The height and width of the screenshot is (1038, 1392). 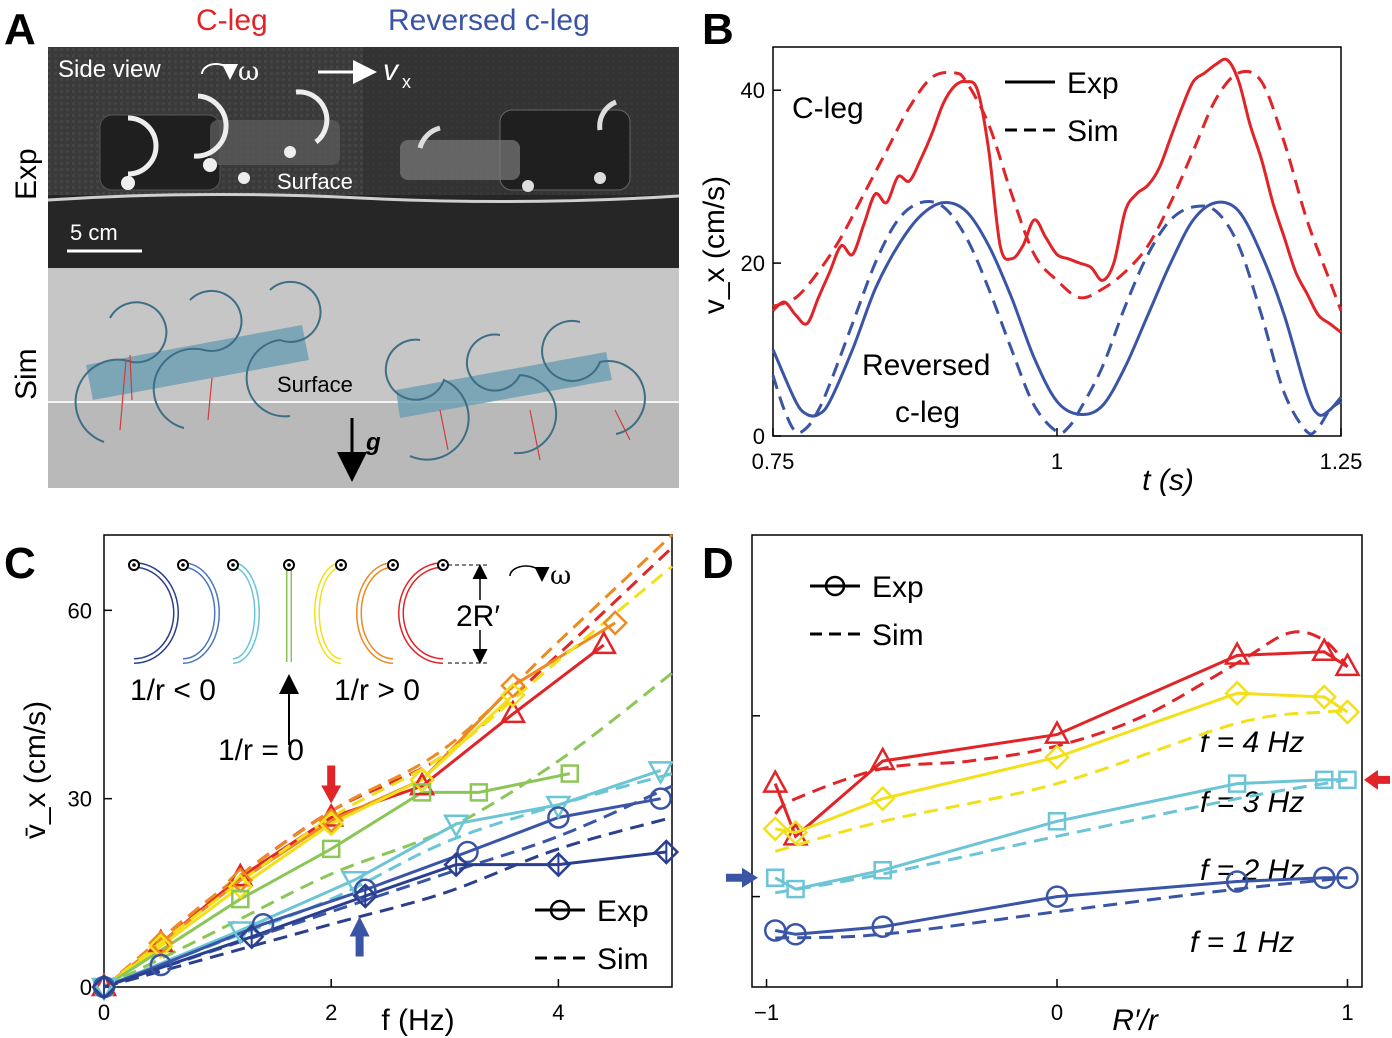 I want to click on row-label-sim: Sim, so click(x=26, y=374).